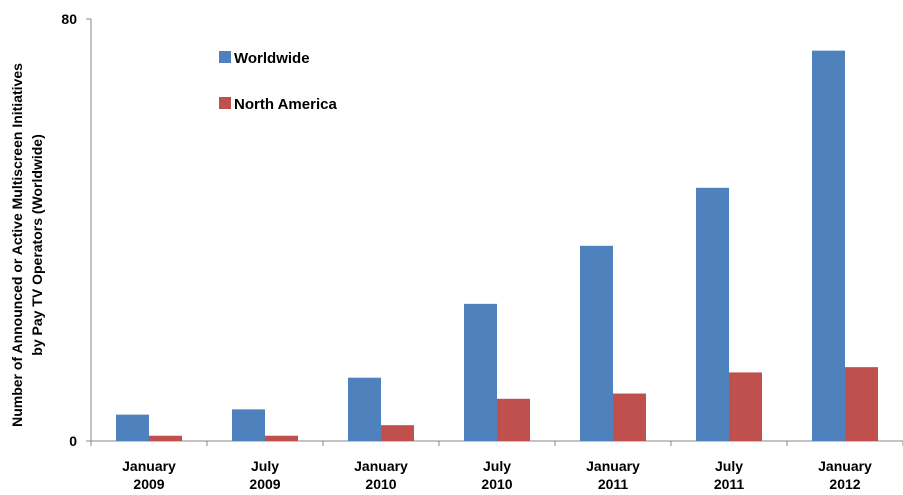 The height and width of the screenshot is (495, 903). I want to click on legend-label-1: North America, so click(285, 104).